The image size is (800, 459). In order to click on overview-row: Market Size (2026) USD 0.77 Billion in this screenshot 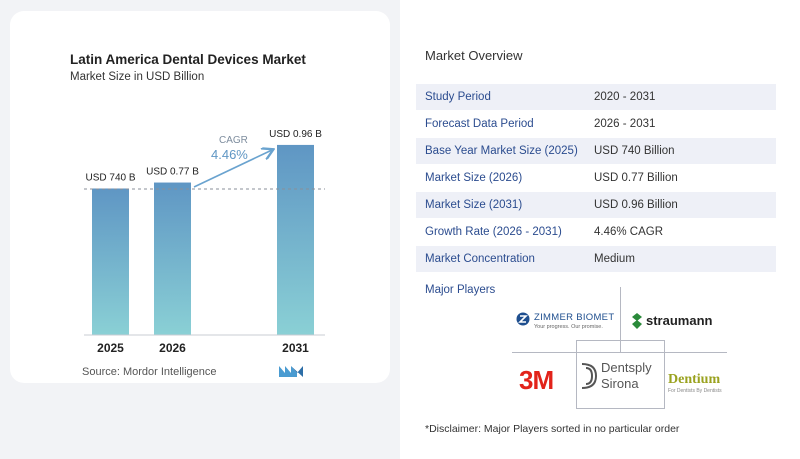, I will do `click(596, 178)`.